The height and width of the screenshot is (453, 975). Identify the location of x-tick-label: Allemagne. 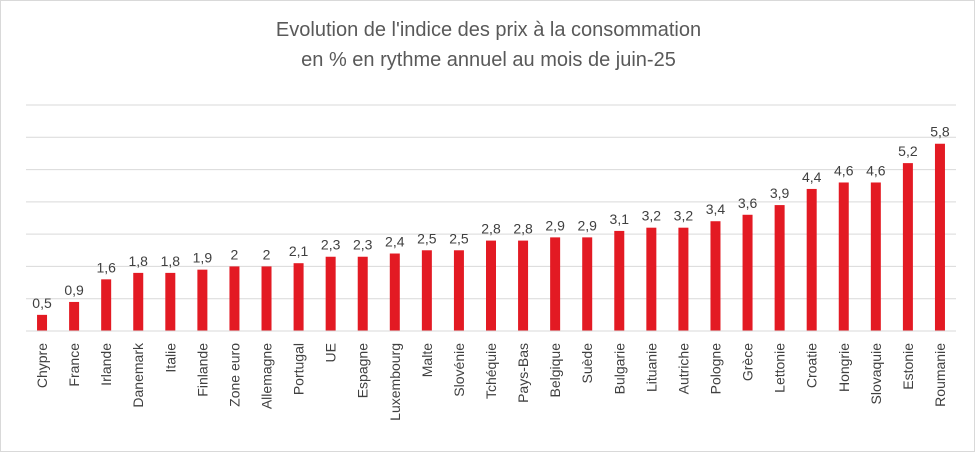
(267, 376).